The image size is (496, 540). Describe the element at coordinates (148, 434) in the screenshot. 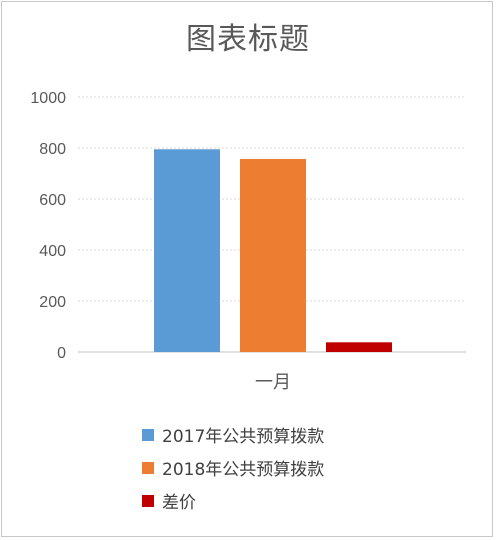

I see `legend-swatch-2017` at that location.